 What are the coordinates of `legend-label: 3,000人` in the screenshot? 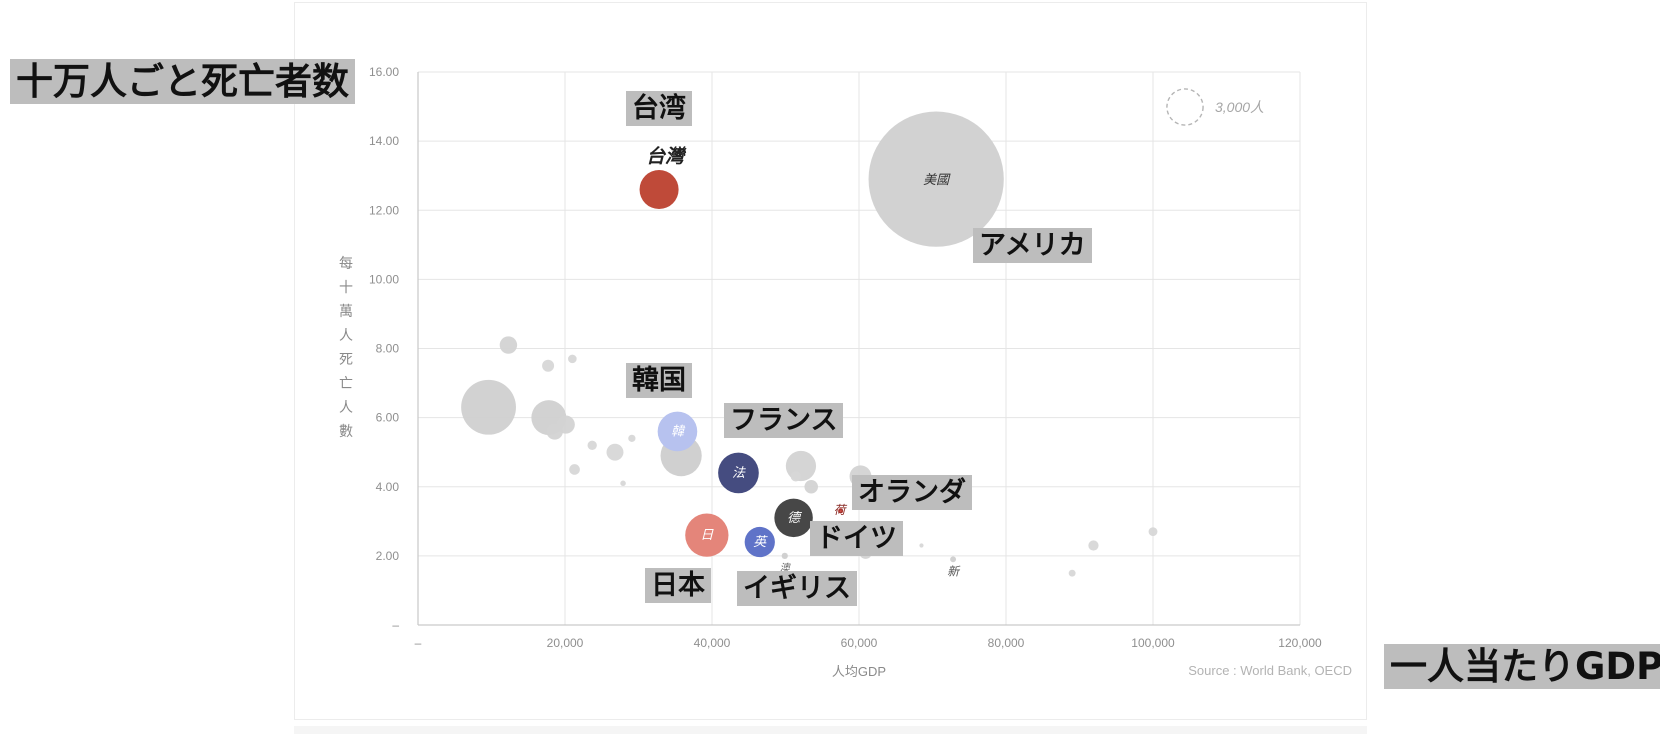 It's located at (1239, 107).